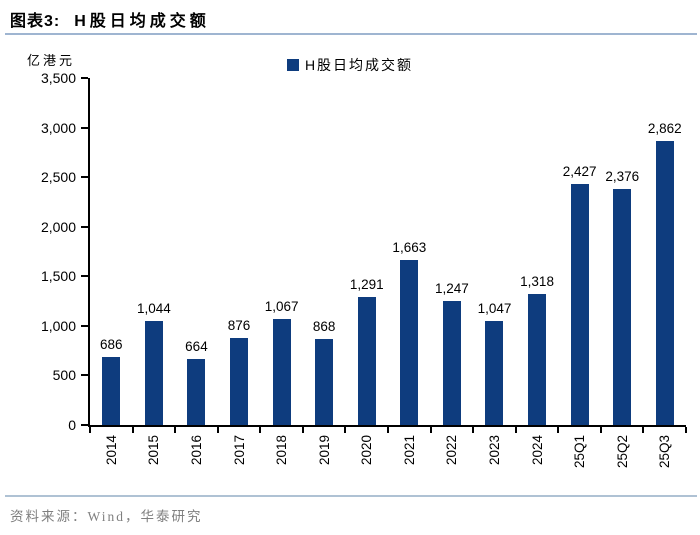  What do you see at coordinates (281, 306) in the screenshot?
I see `bar-value-label: 1,067` at bounding box center [281, 306].